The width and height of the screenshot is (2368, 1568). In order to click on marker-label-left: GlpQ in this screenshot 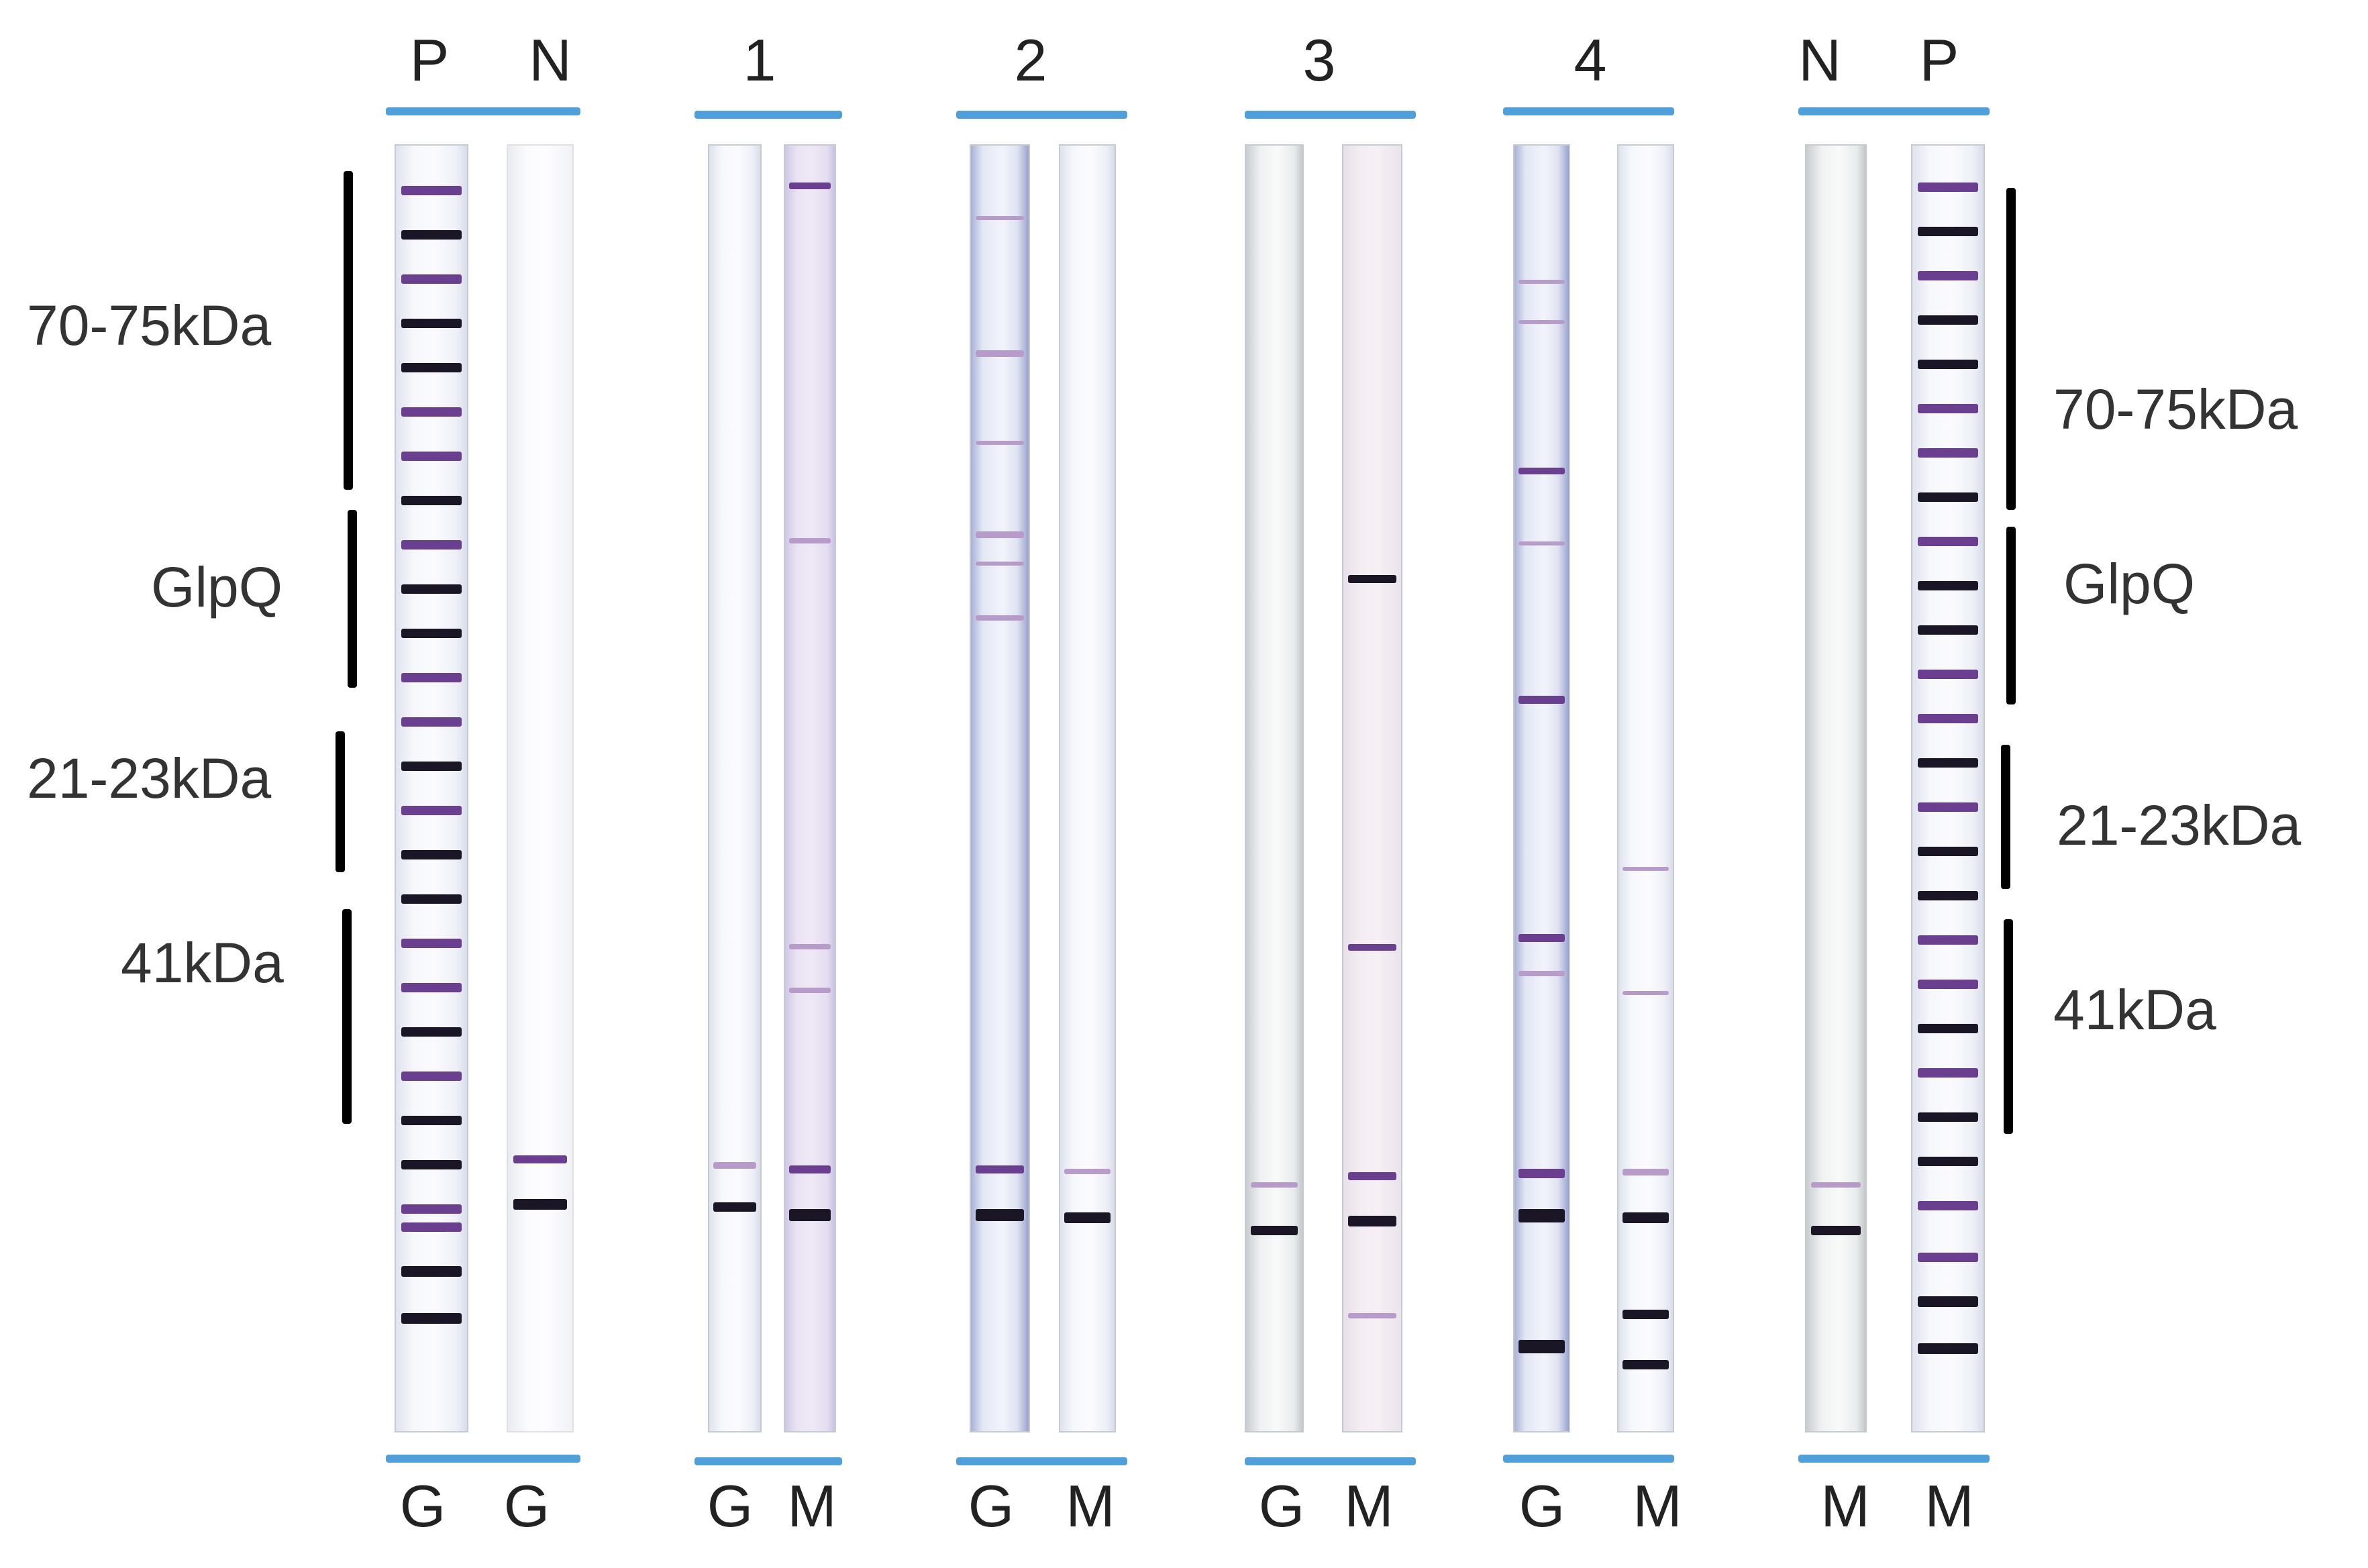, I will do `click(217, 587)`.